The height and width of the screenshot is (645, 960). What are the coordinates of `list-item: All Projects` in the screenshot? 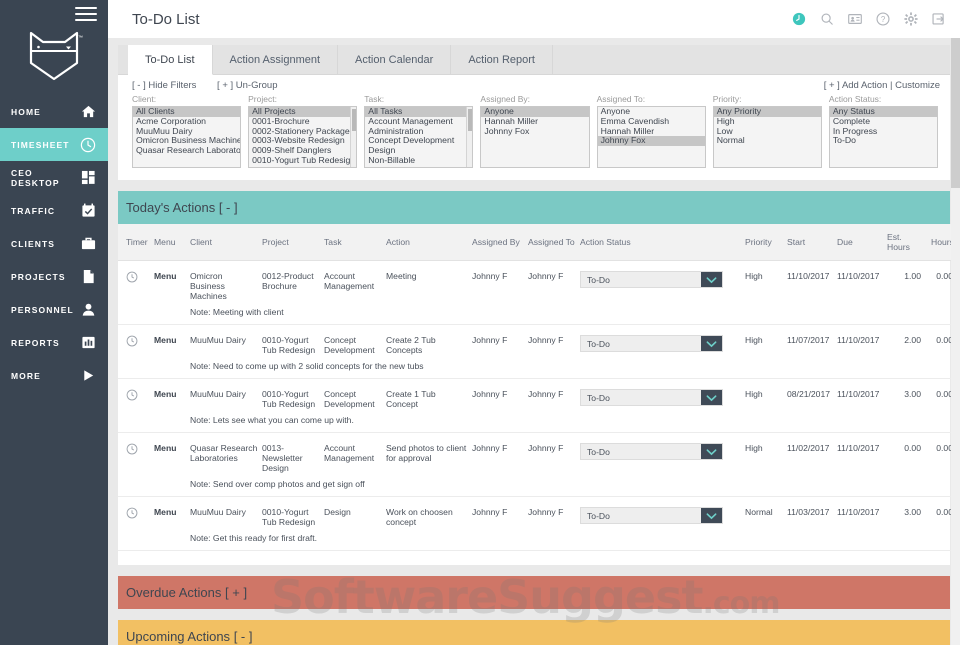 It's located at (303, 112).